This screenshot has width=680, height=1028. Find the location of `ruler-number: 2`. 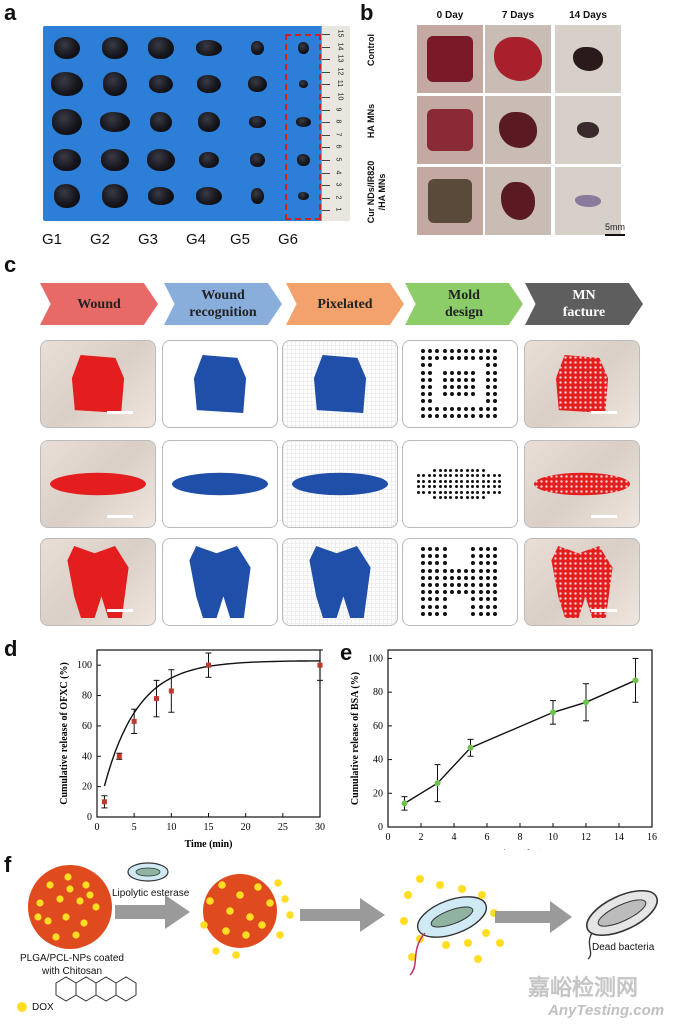

ruler-number: 2 is located at coordinates (338, 197).